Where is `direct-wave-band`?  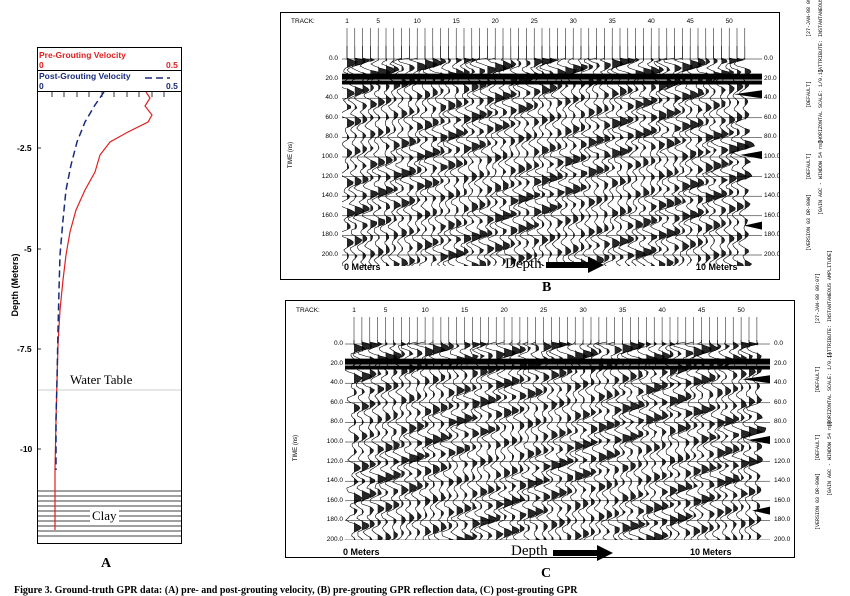 direct-wave-band is located at coordinates (557, 367).